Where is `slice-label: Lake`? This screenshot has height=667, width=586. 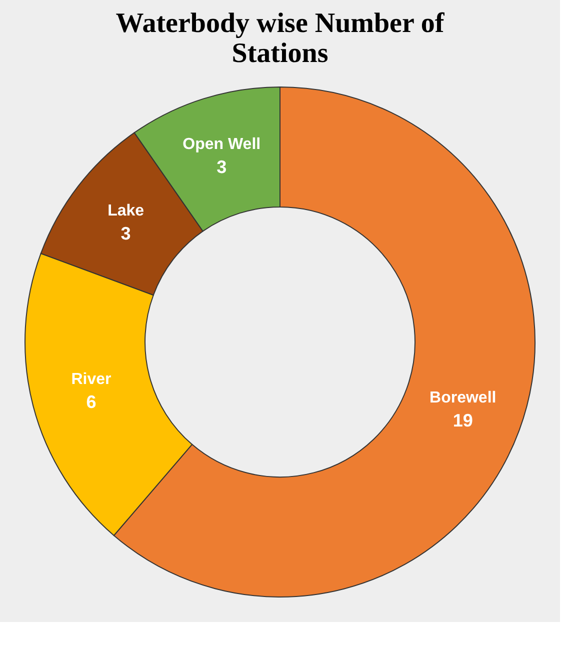
slice-label: Lake is located at coordinates (126, 211).